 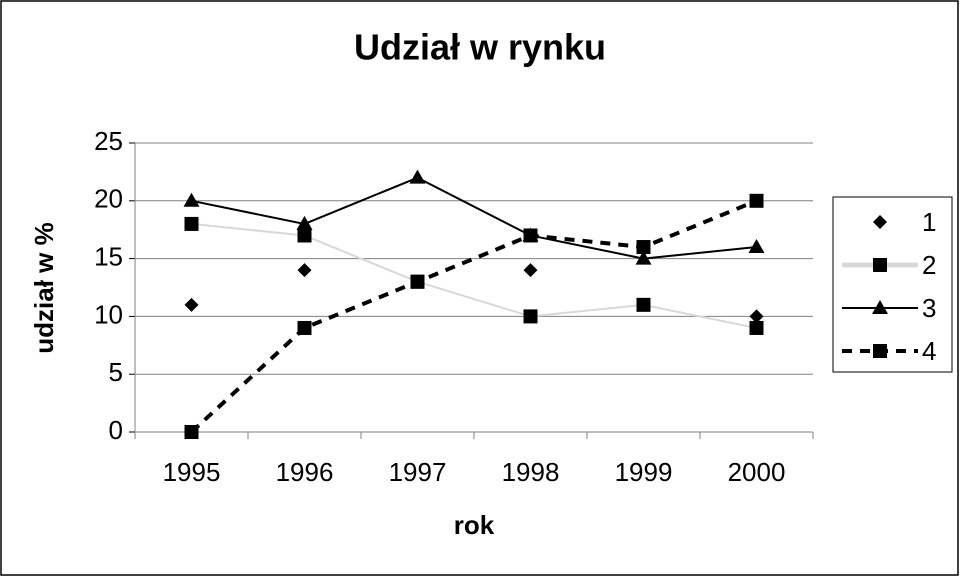 I want to click on x-axis-label: rok, so click(x=474, y=525).